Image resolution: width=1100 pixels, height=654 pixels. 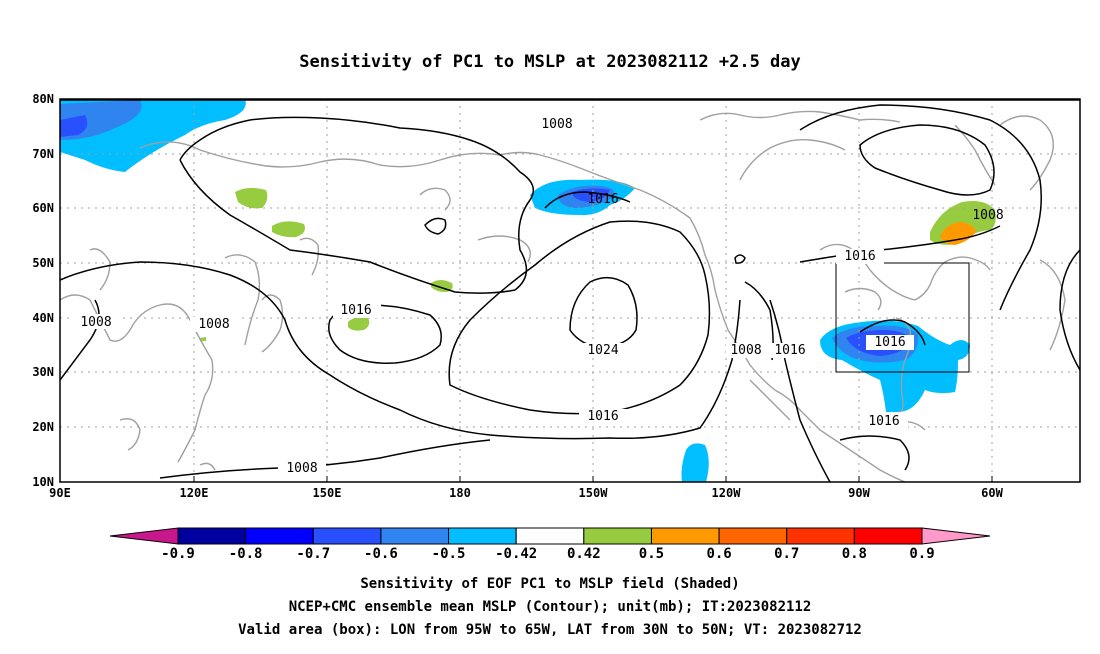 What do you see at coordinates (992, 493) in the screenshot?
I see `lon-tick-label: 60W` at bounding box center [992, 493].